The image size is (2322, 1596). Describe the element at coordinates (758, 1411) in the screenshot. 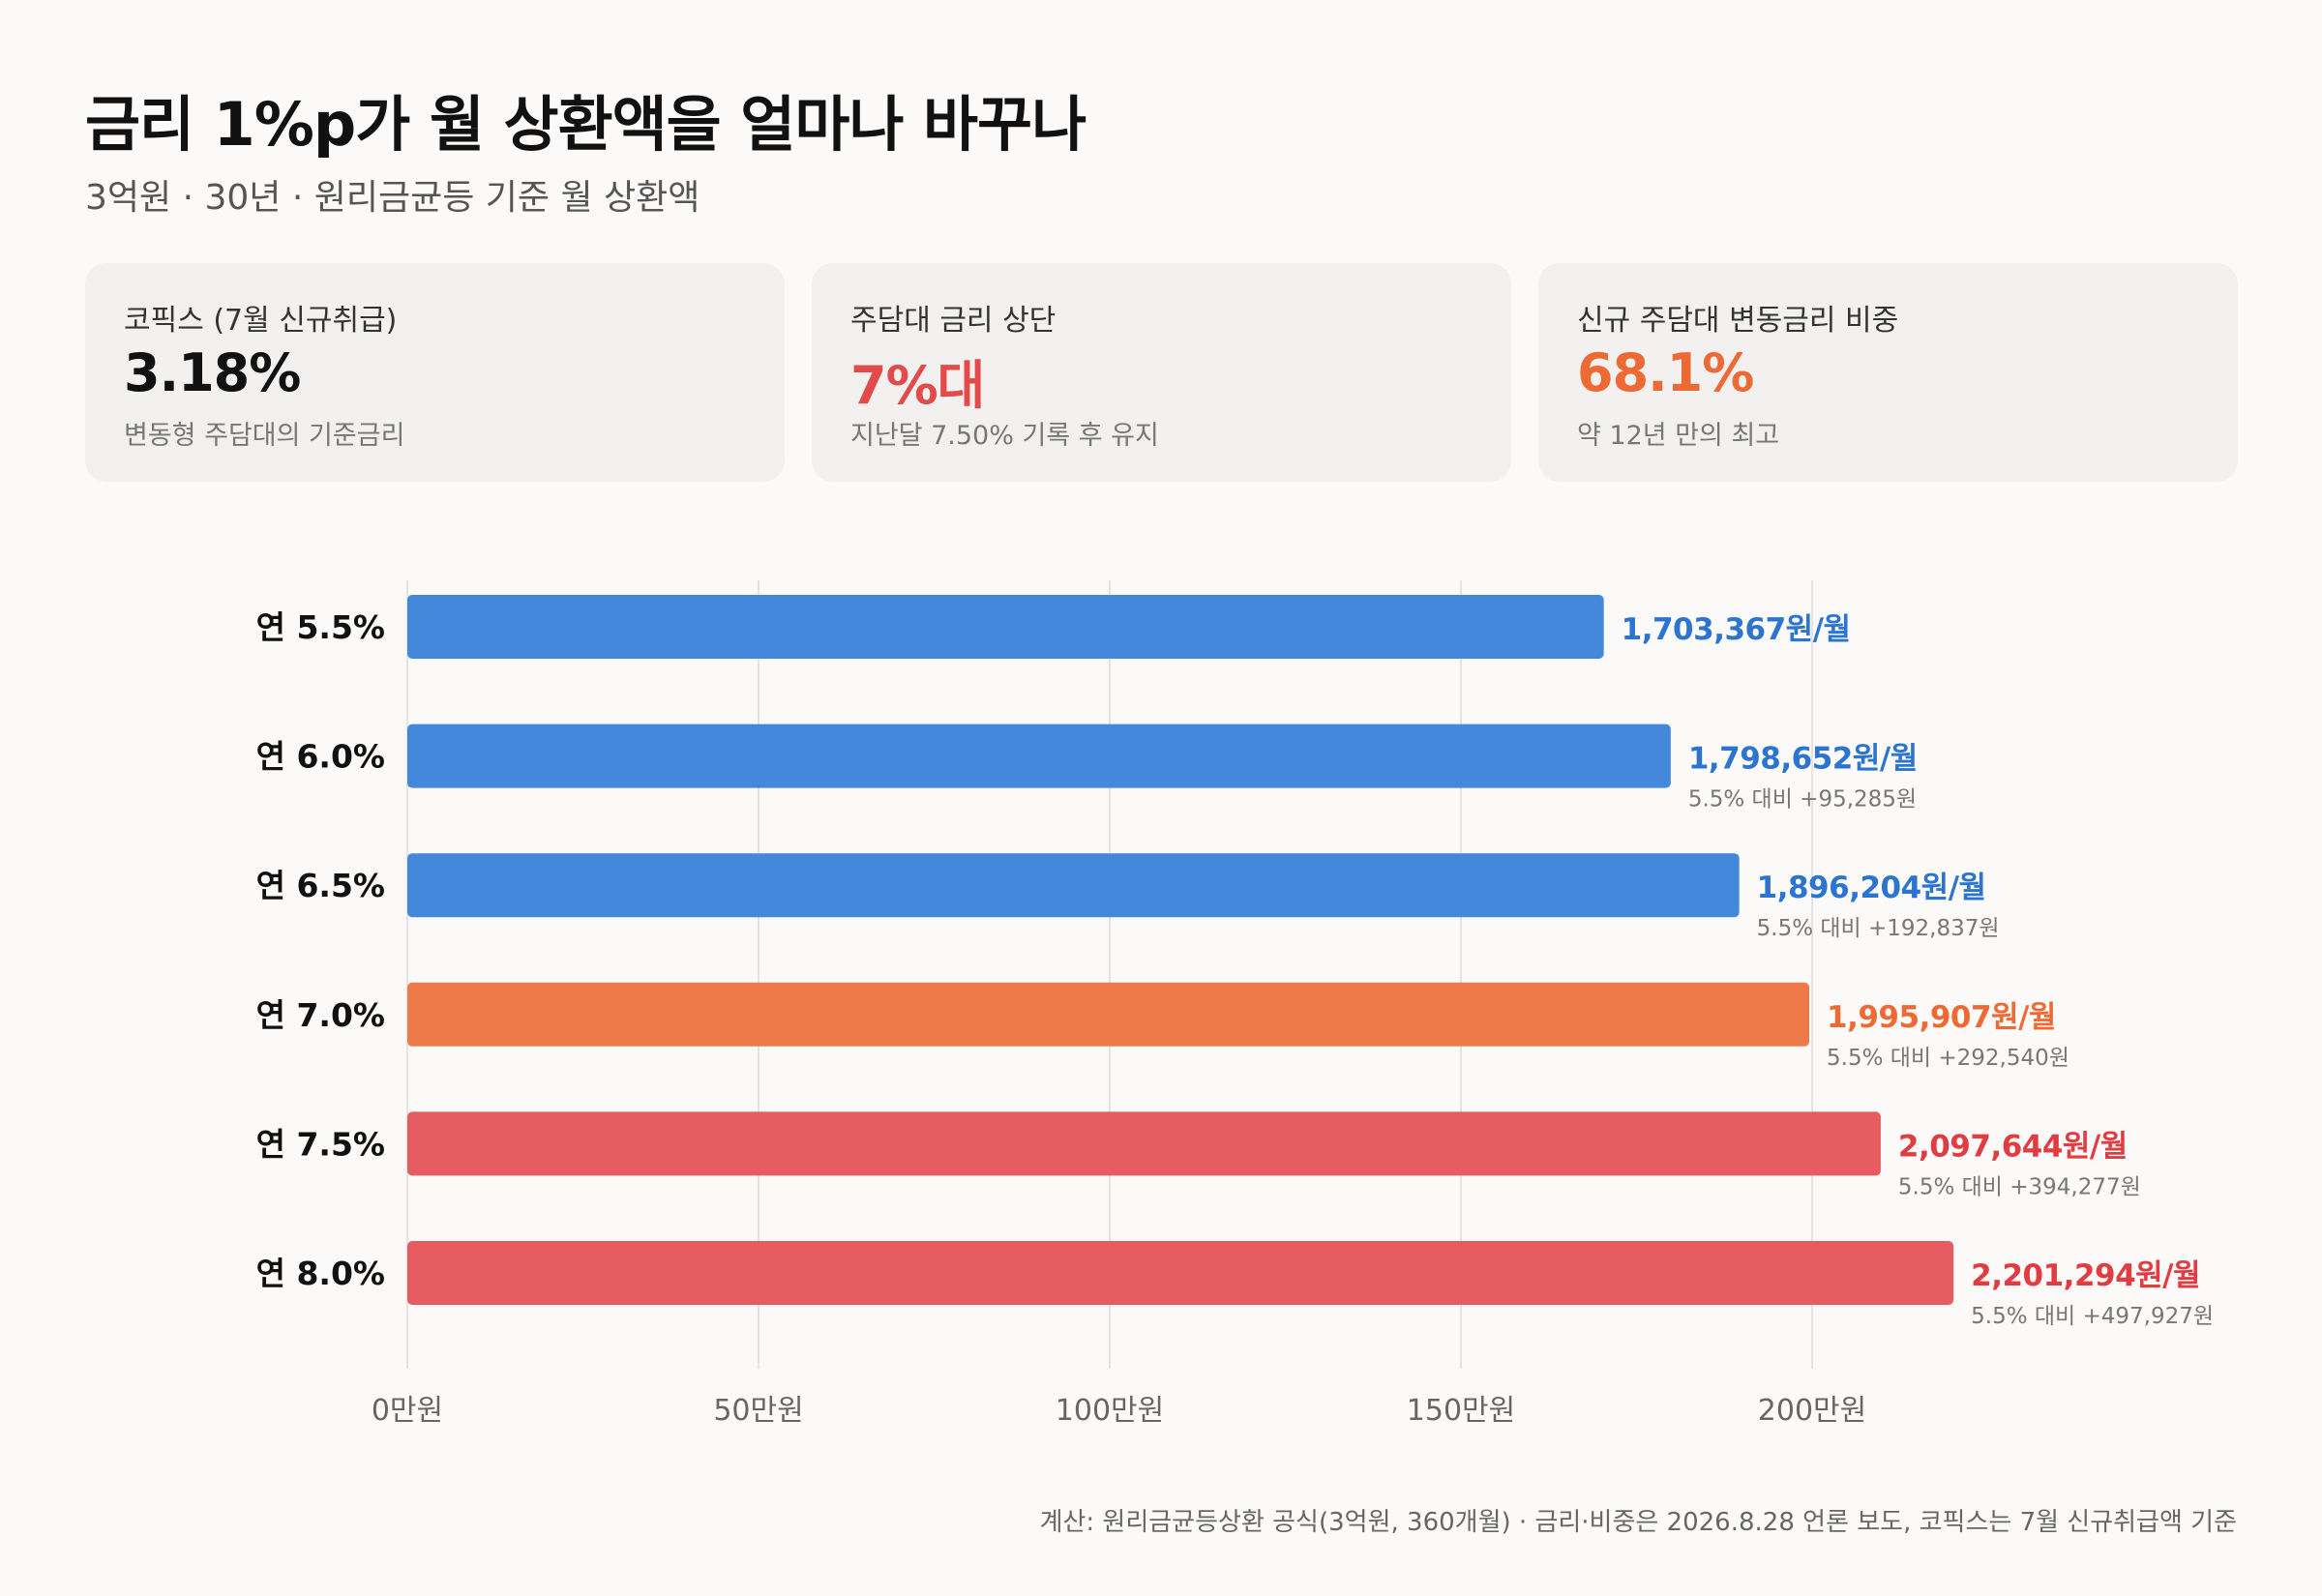

I see `x-tick-label: 50만원` at that location.